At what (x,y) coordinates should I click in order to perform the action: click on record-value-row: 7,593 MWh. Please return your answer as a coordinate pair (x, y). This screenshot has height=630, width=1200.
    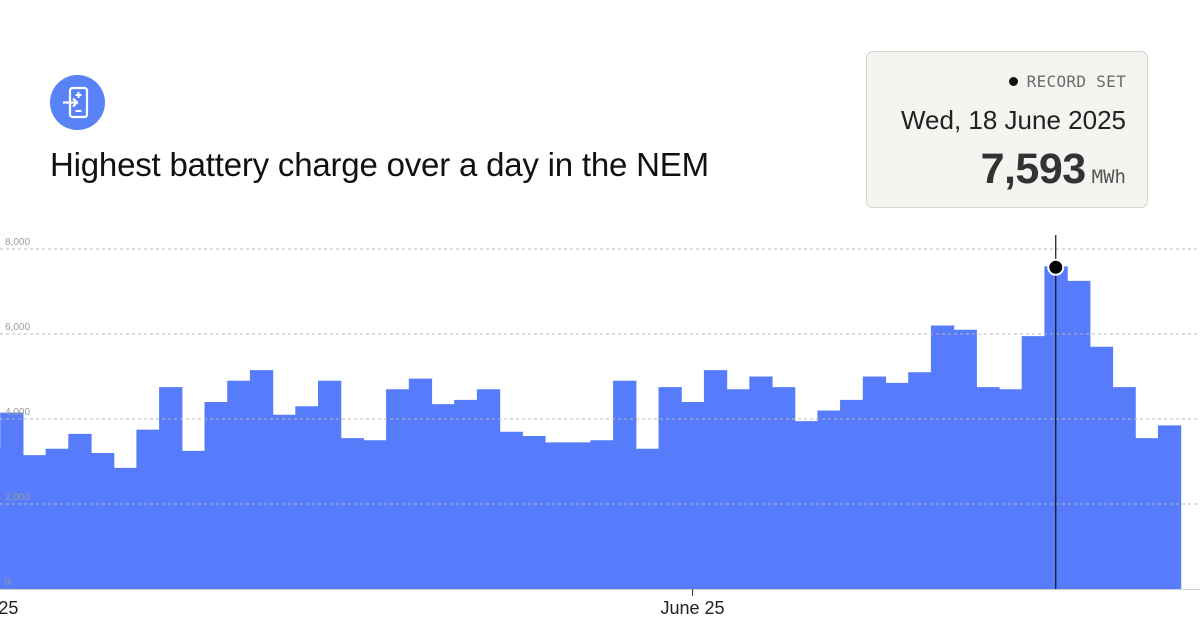
    Looking at the image, I should click on (1053, 169).